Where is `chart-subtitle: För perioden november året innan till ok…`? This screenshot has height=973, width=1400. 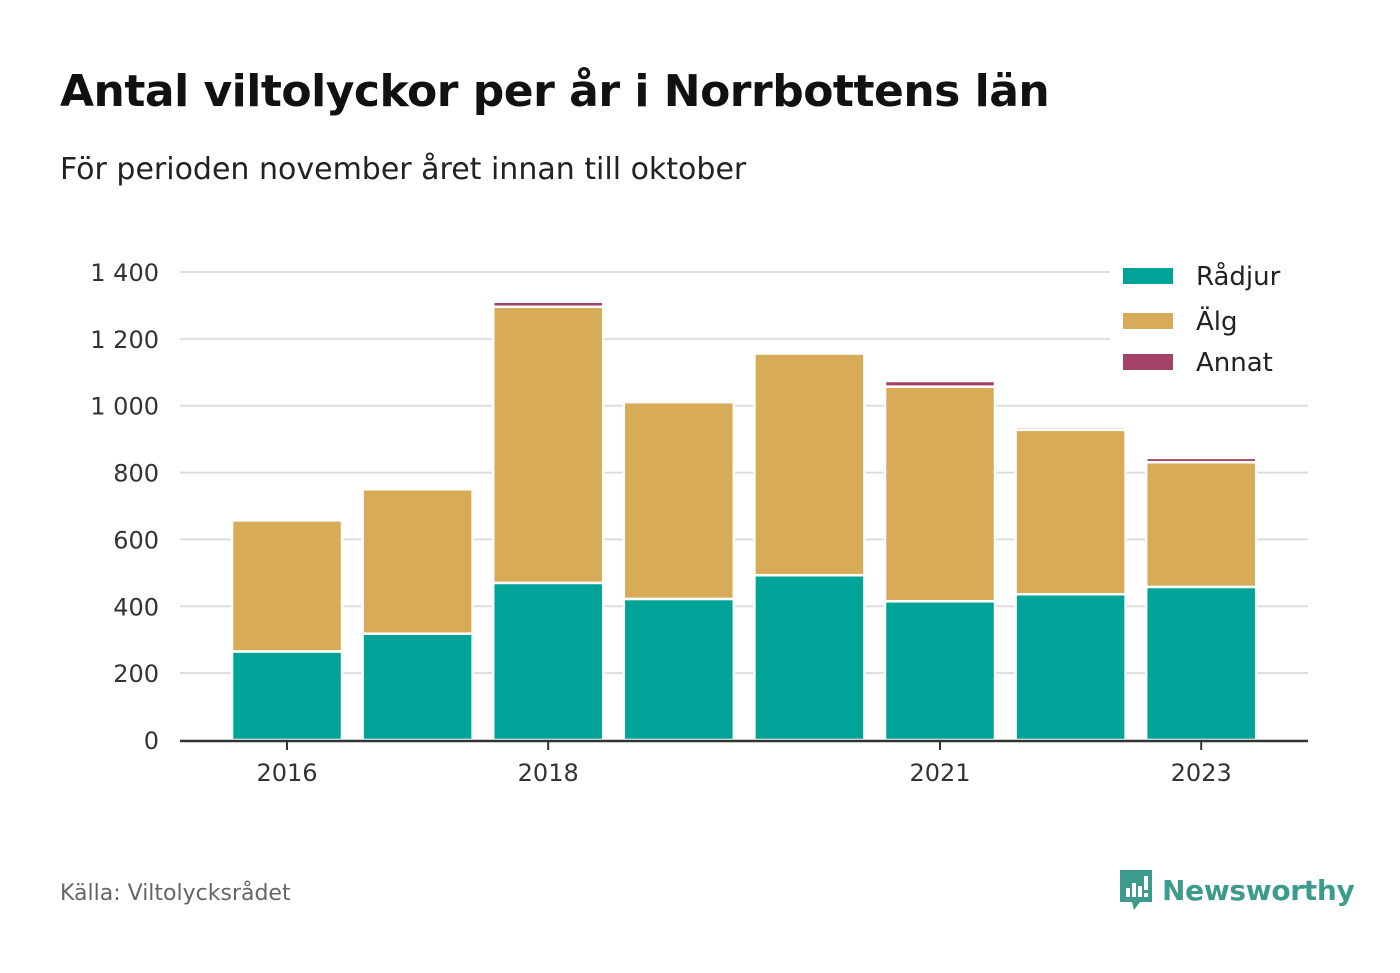
chart-subtitle: För perioden november året innan till ok… is located at coordinates (403, 169).